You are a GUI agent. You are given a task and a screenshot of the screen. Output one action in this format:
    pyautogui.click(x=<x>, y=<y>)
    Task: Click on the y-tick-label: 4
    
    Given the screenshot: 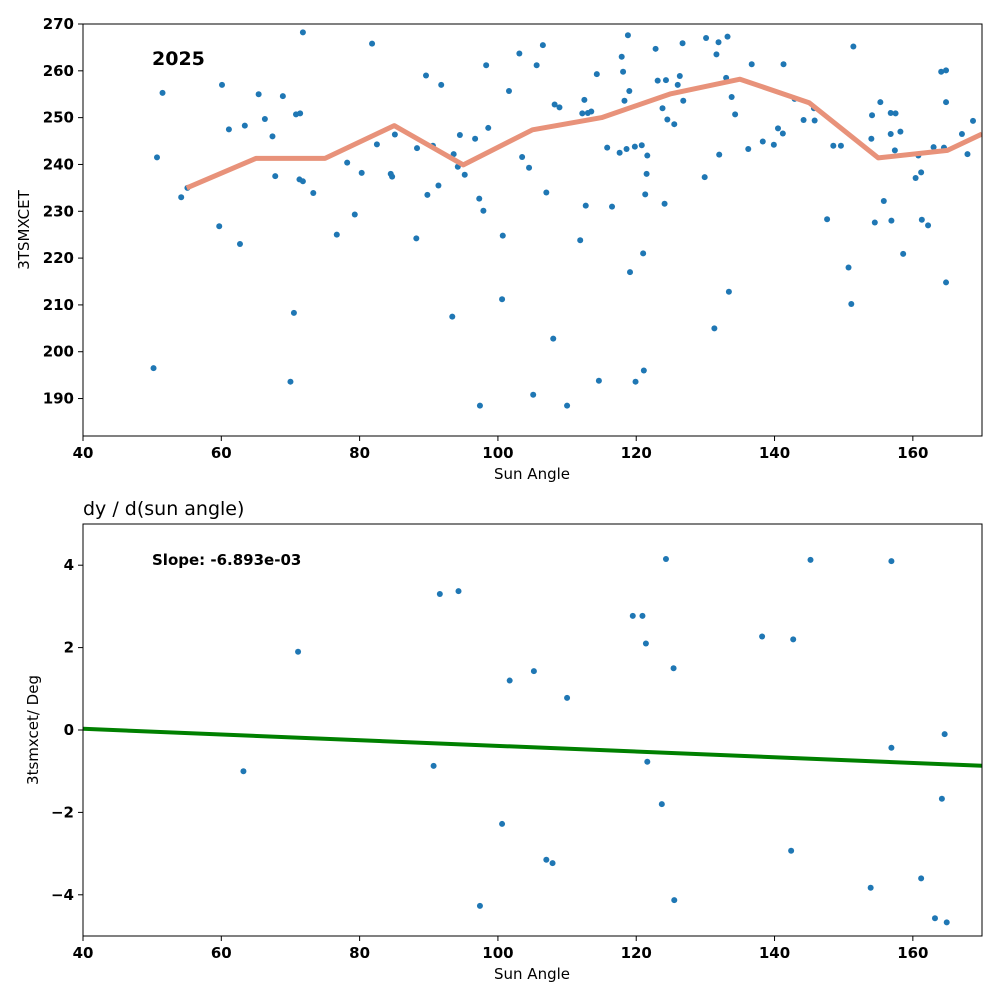 What is the action you would take?
    pyautogui.click(x=69, y=565)
    